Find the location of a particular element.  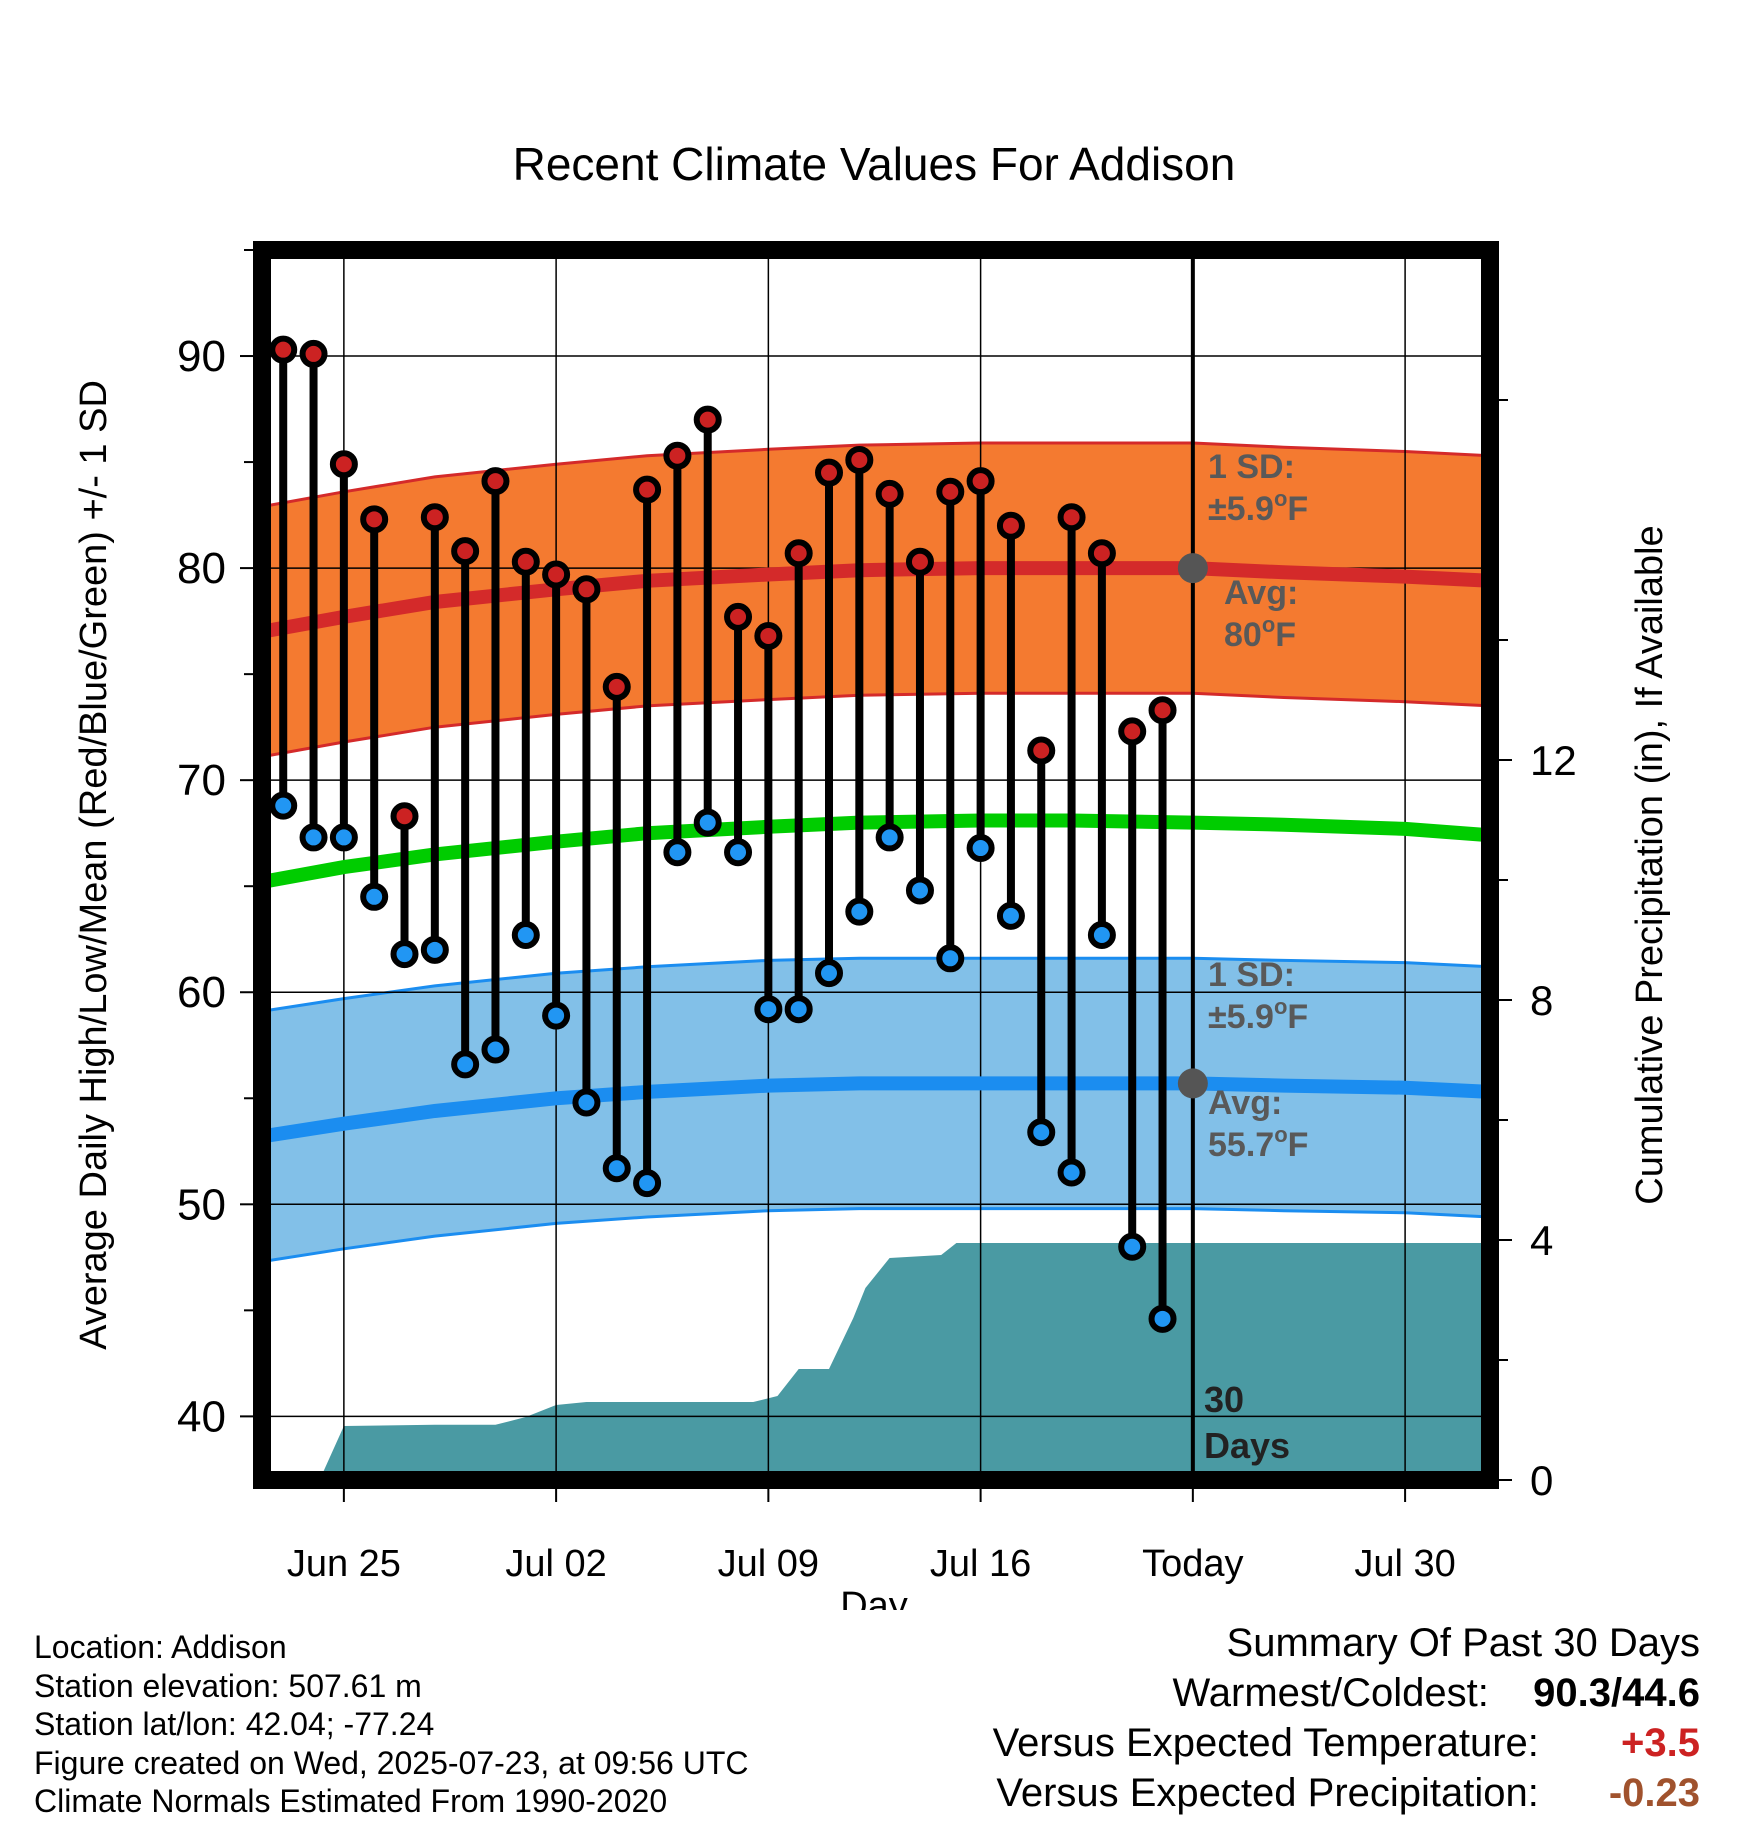

warmest-coldest-label: Warmest/Coldest: is located at coordinates (1330, 1693).